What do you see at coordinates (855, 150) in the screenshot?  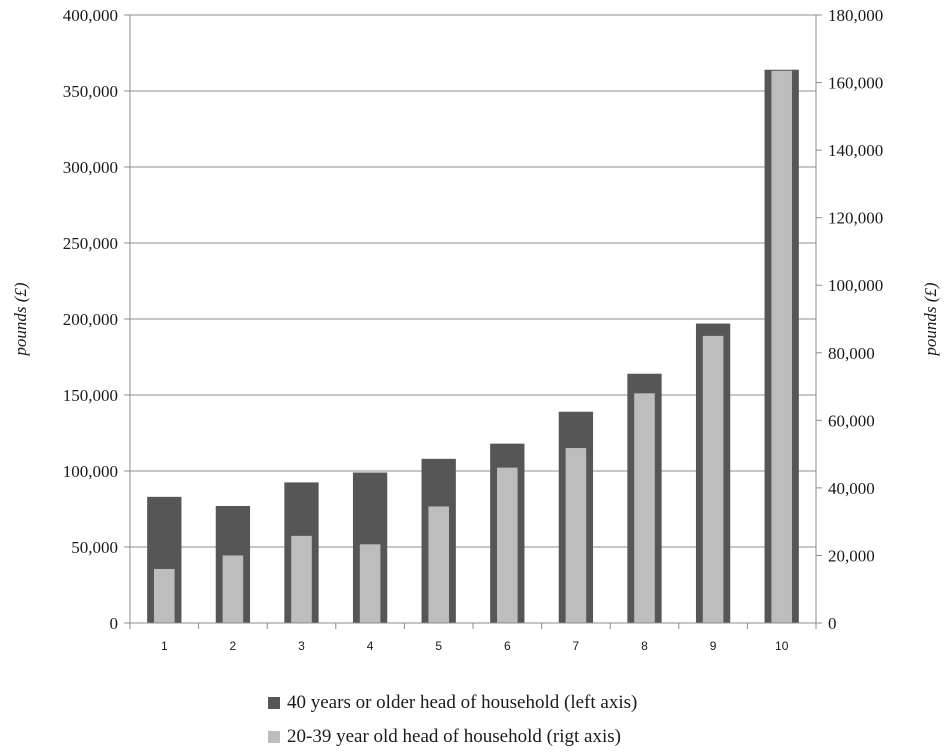 I see `right-tick-label: 140,000` at bounding box center [855, 150].